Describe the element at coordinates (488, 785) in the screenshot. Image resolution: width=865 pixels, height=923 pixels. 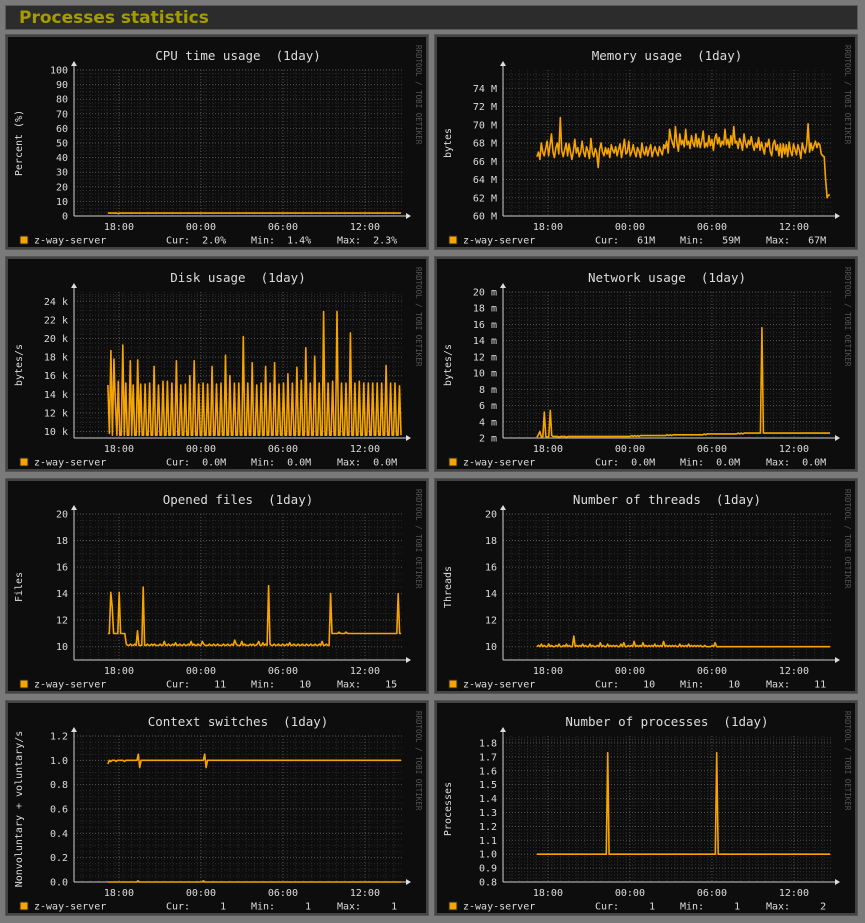
I see `y-tick-label: 1.5` at that location.